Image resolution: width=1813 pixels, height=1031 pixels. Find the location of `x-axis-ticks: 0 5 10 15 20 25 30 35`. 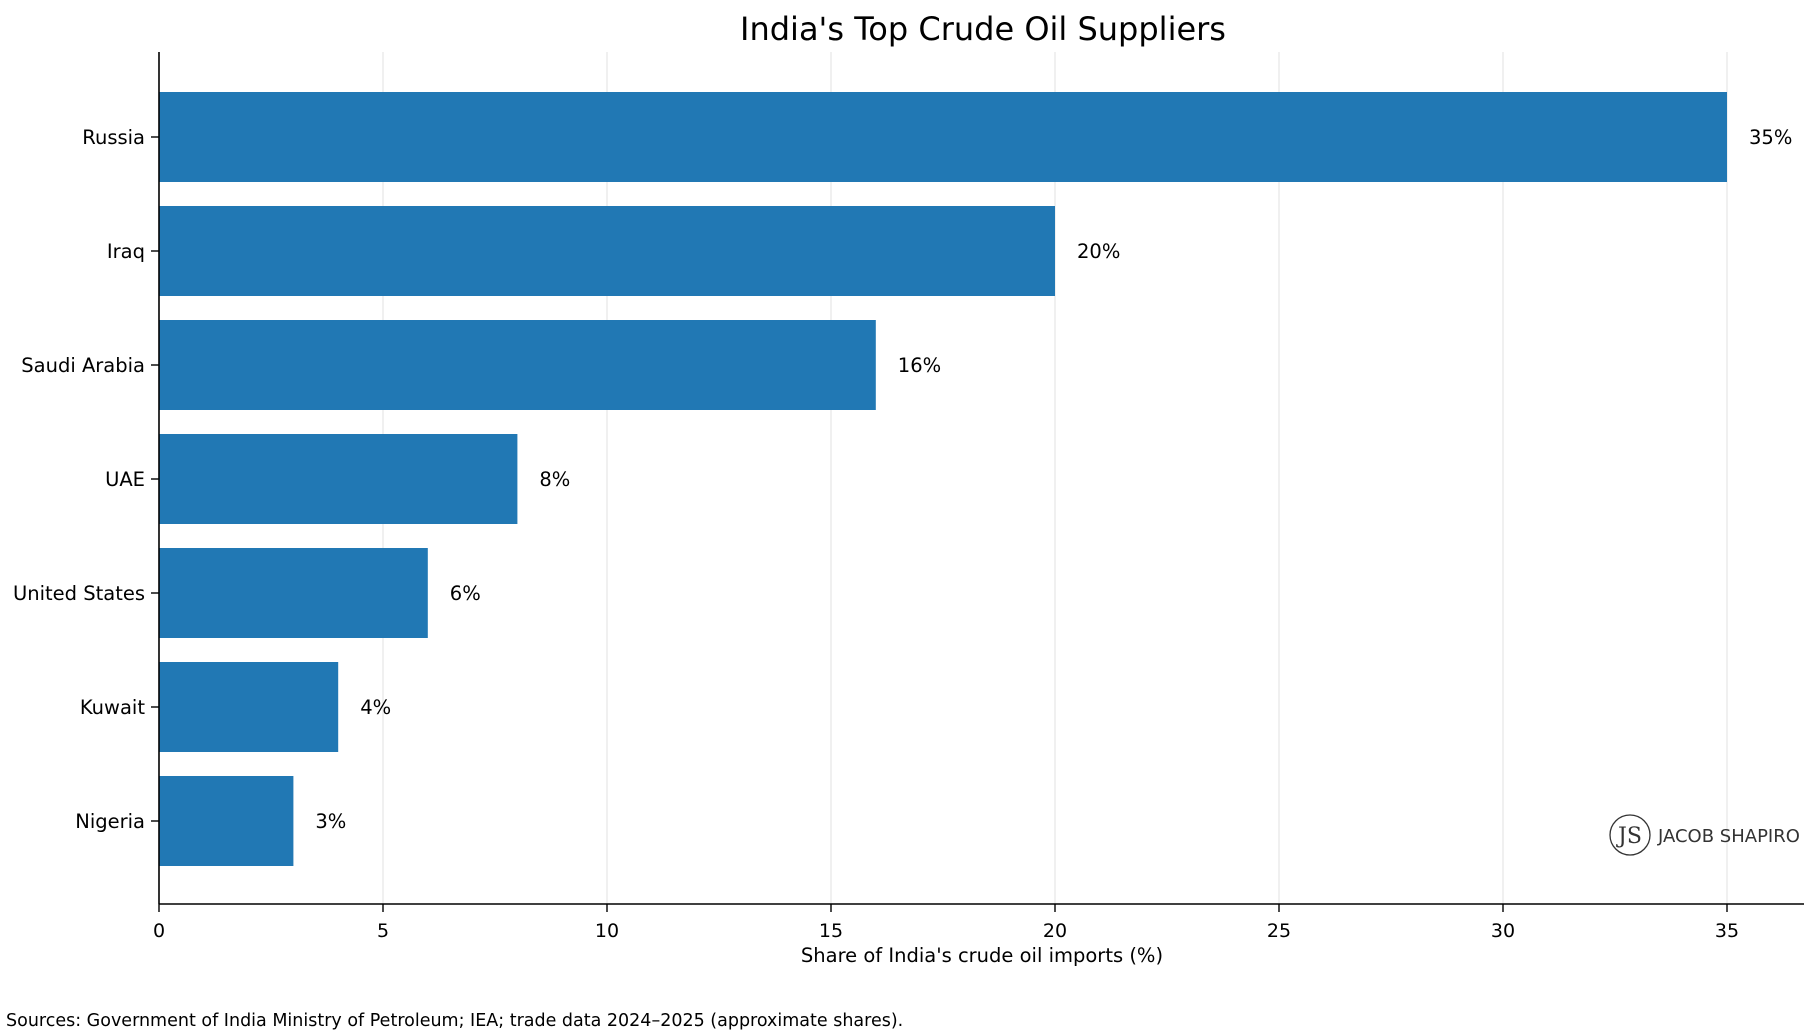

x-axis-ticks: 0 5 10 15 20 25 30 35 is located at coordinates (946, 923).